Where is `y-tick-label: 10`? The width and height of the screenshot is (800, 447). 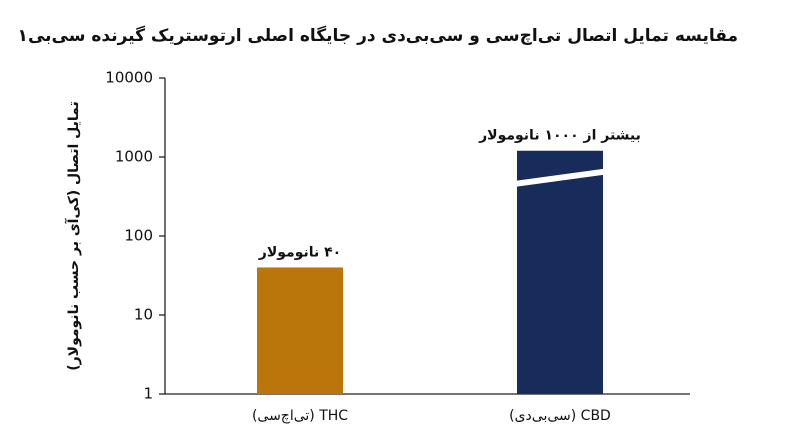 y-tick-label: 10 is located at coordinates (143, 315).